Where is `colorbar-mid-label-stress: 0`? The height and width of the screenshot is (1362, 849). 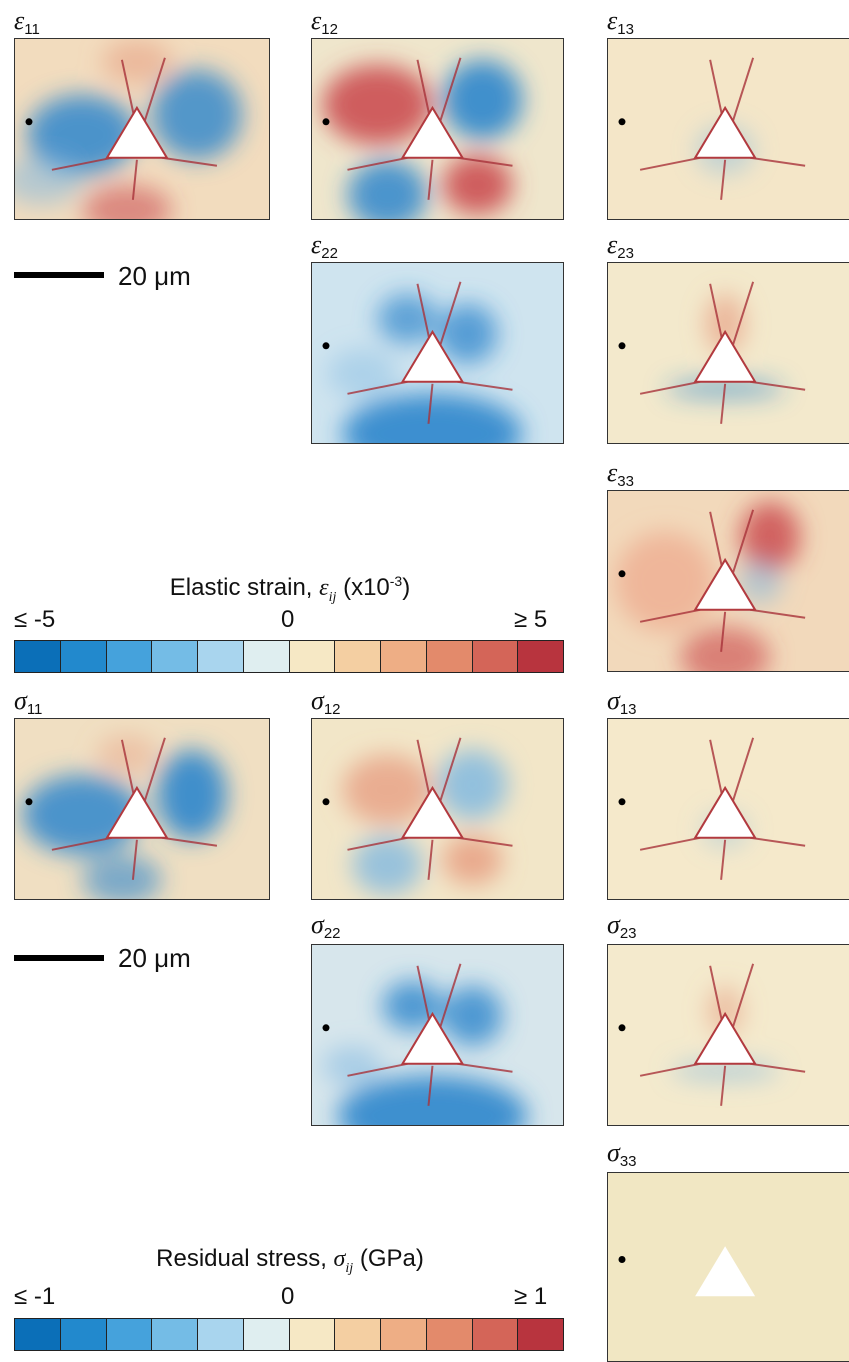 colorbar-mid-label-stress: 0 is located at coordinates (288, 1296).